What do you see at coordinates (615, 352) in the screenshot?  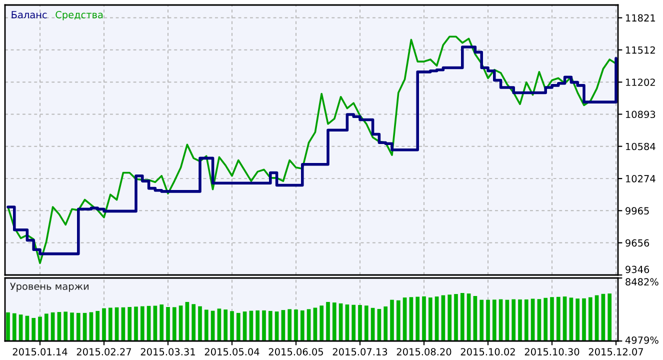 I see `x-tick-label: 2015.12.07` at bounding box center [615, 352].